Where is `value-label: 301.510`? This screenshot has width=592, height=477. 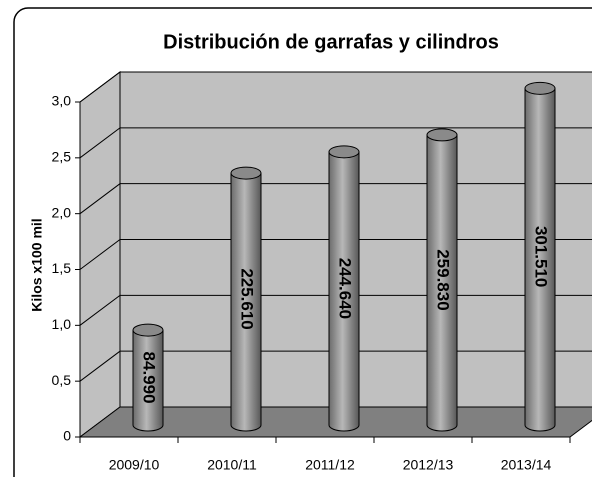 value-label: 301.510 is located at coordinates (541, 256).